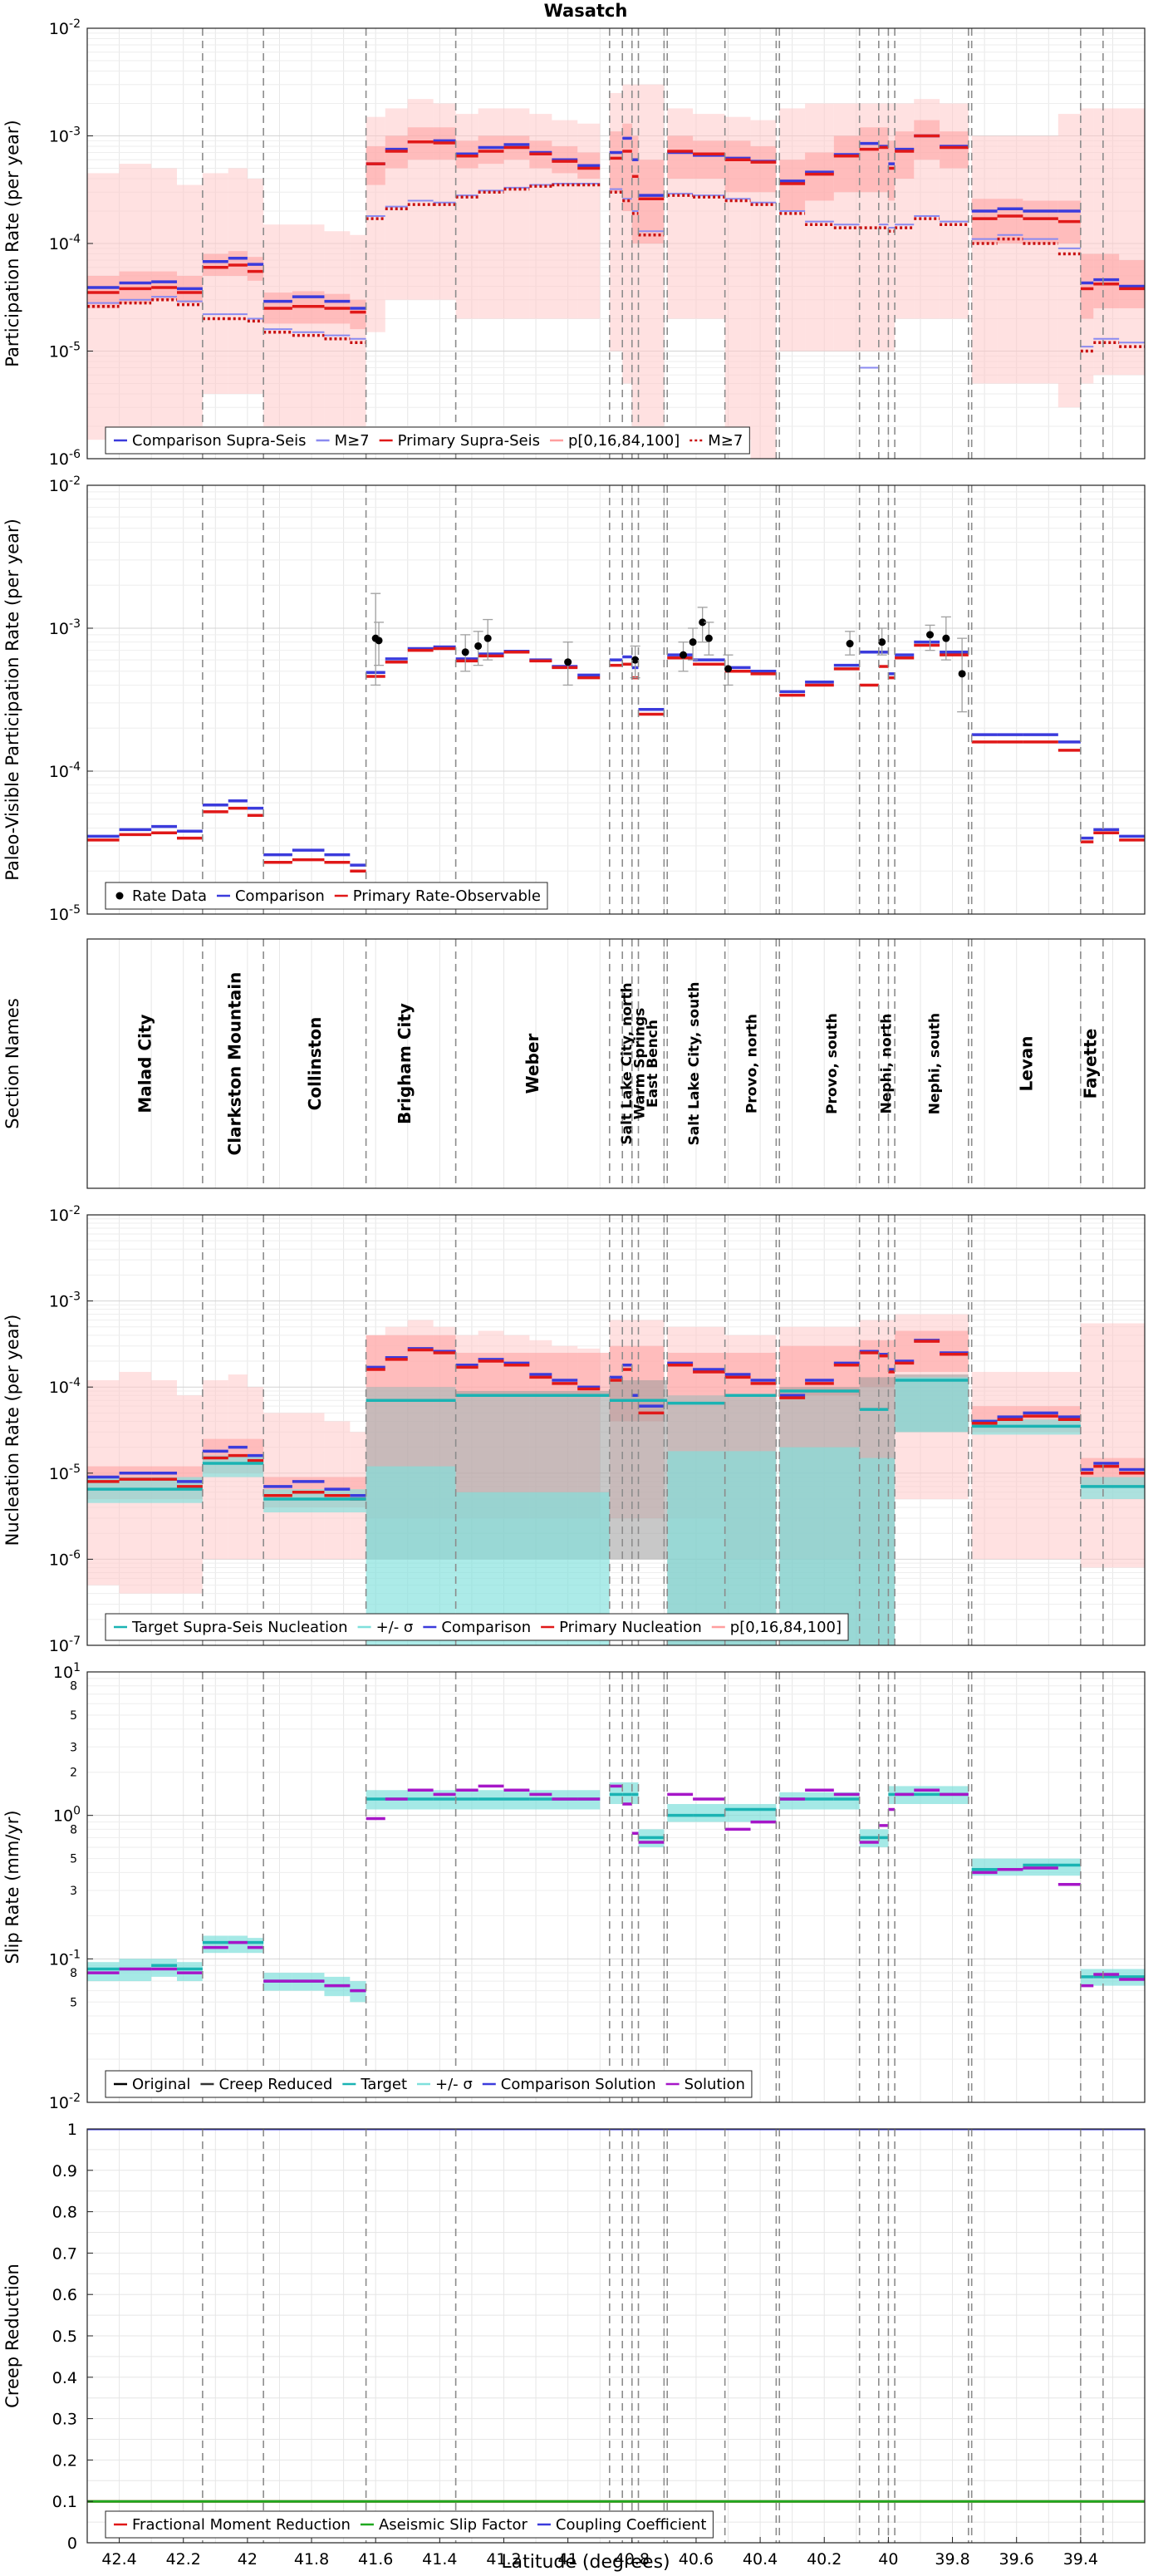 Image resolution: width=1163 pixels, height=2576 pixels. I want to click on y-tick-label: 0.3, so click(64, 2420).